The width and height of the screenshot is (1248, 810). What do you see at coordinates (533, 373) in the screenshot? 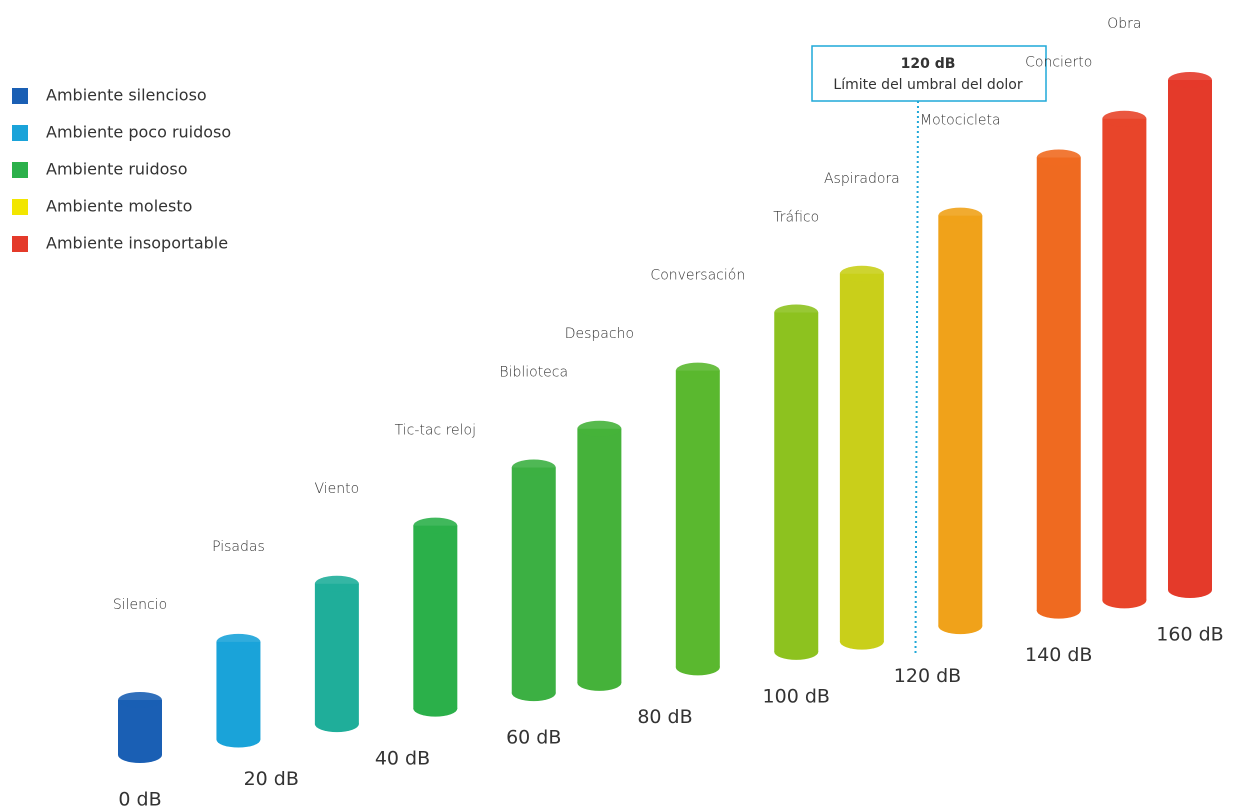
I see `category-label: Biblioteca` at bounding box center [533, 373].